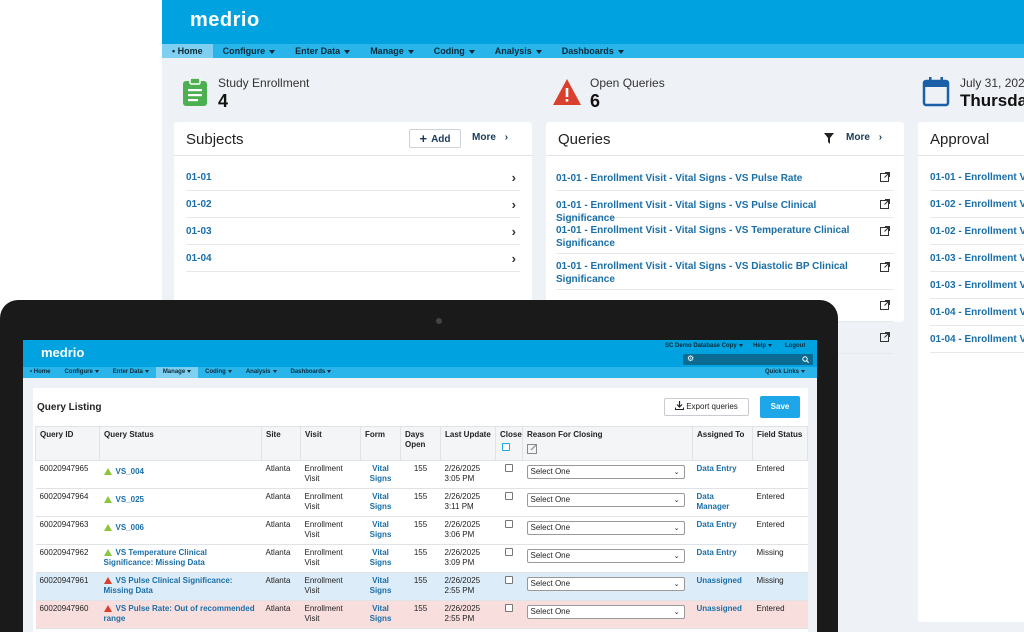  I want to click on query-status: VS_025, so click(180, 502).